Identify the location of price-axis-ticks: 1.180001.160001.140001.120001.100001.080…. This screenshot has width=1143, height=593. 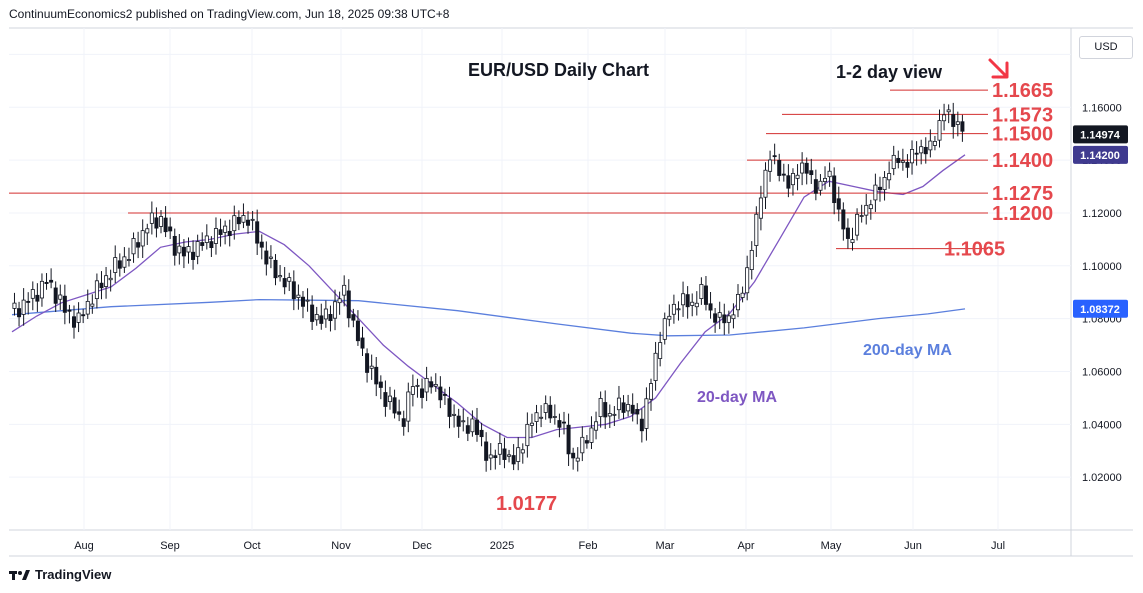
(1102, 266).